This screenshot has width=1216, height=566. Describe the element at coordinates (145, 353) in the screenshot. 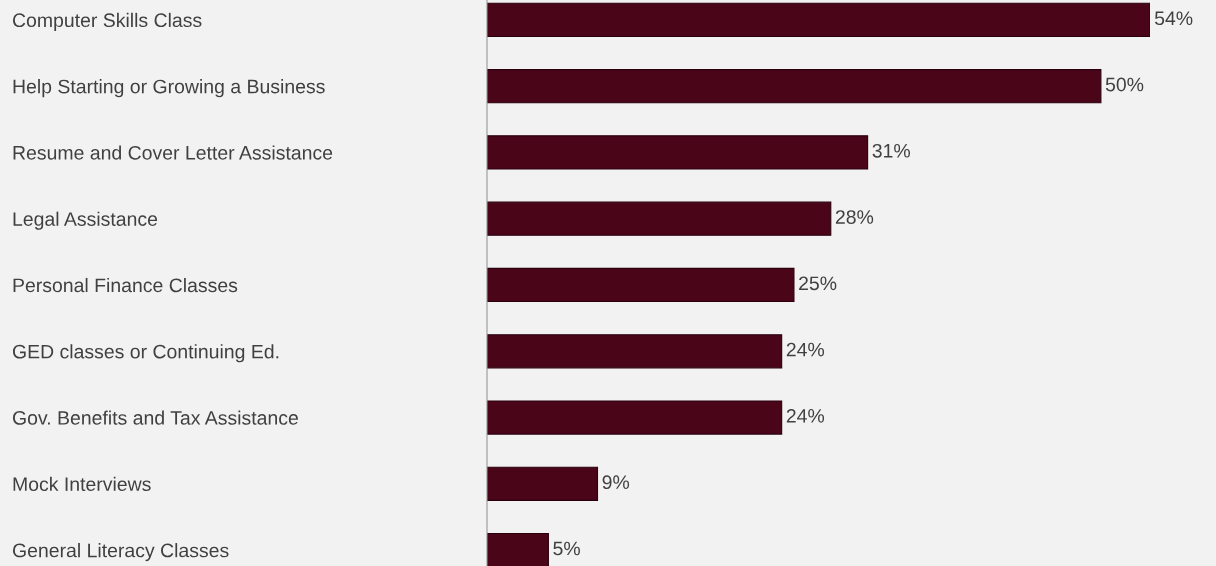

I see `y-tick-label: GED classes or Continuing Ed.` at that location.